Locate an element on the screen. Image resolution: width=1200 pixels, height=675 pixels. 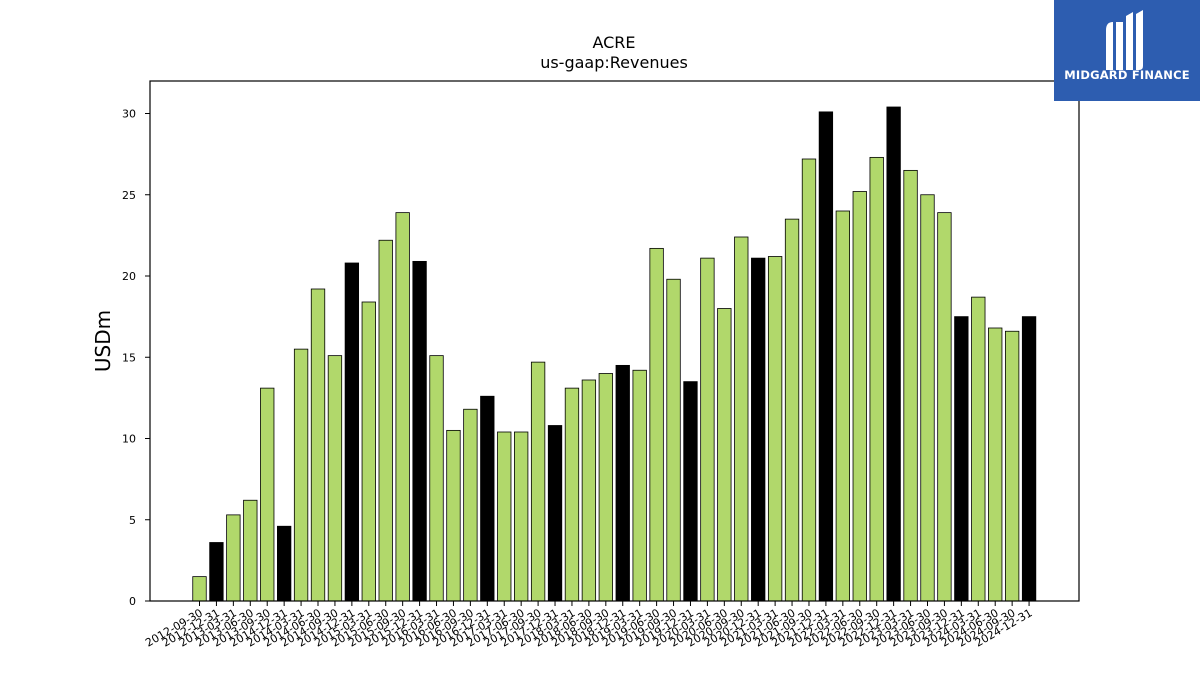
logo-text: MIDGARD FINANCE is located at coordinates (1127, 75).